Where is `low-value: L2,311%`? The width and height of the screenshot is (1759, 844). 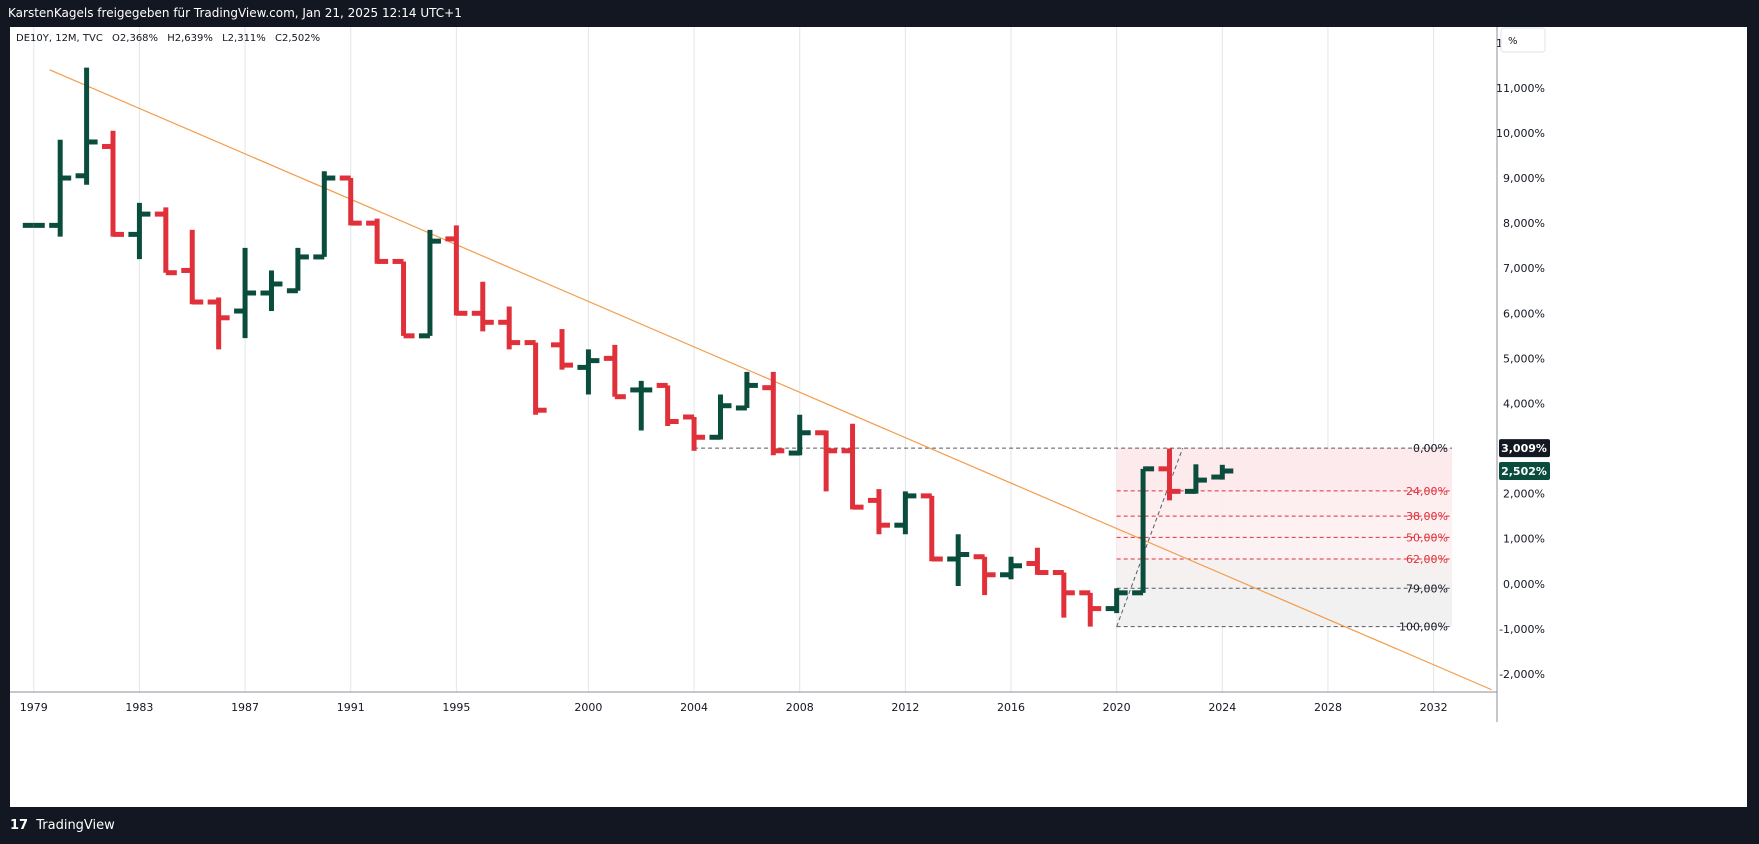 low-value: L2,311% is located at coordinates (244, 38).